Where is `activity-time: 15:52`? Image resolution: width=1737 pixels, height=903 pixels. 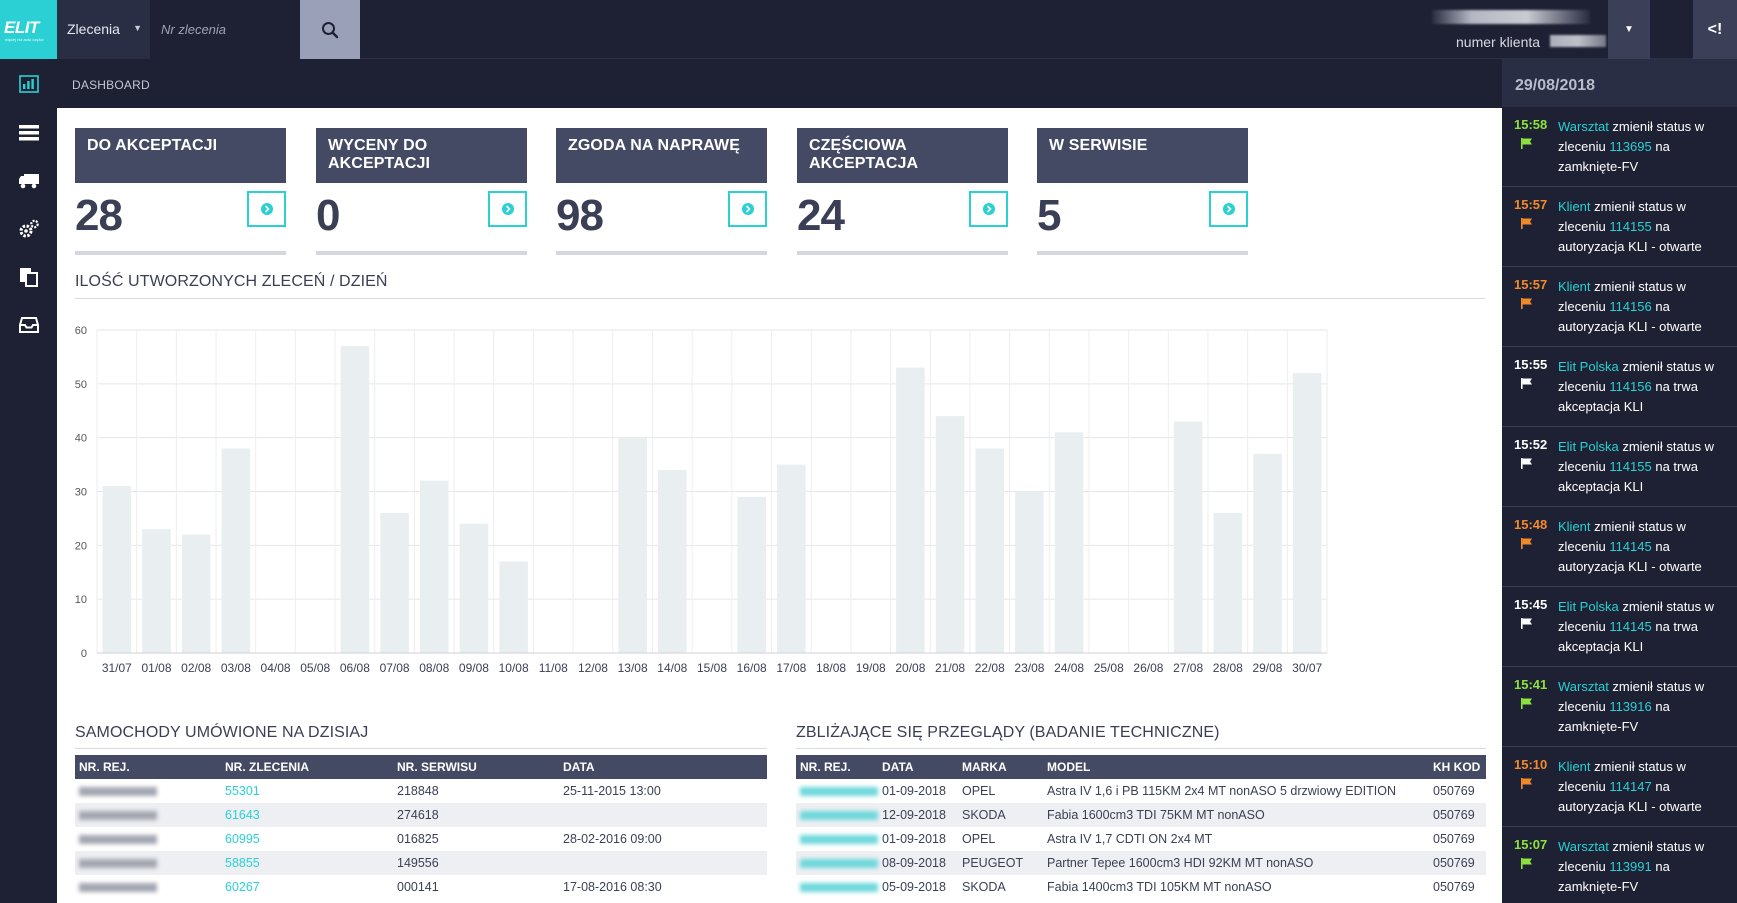 activity-time: 15:52 is located at coordinates (1531, 444).